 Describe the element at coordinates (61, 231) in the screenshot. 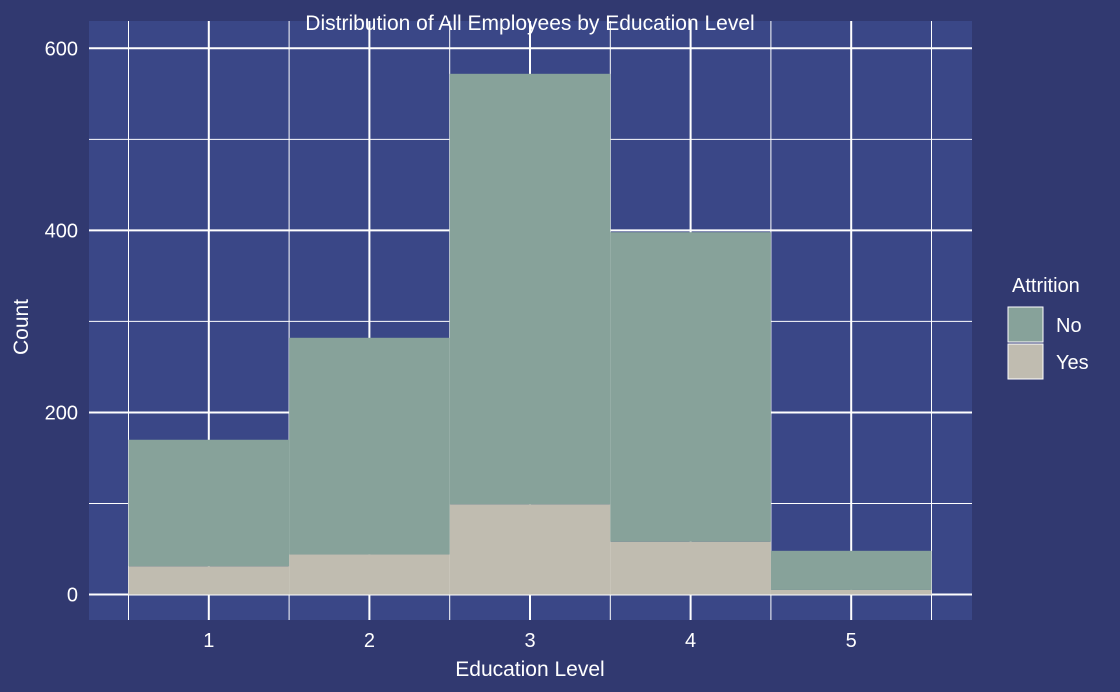

I see `y-tick-label: 400` at that location.